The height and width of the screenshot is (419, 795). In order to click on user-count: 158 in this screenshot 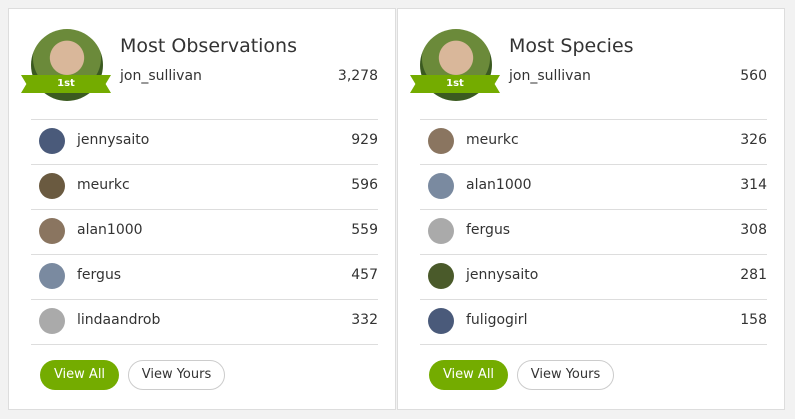, I will do `click(753, 320)`.